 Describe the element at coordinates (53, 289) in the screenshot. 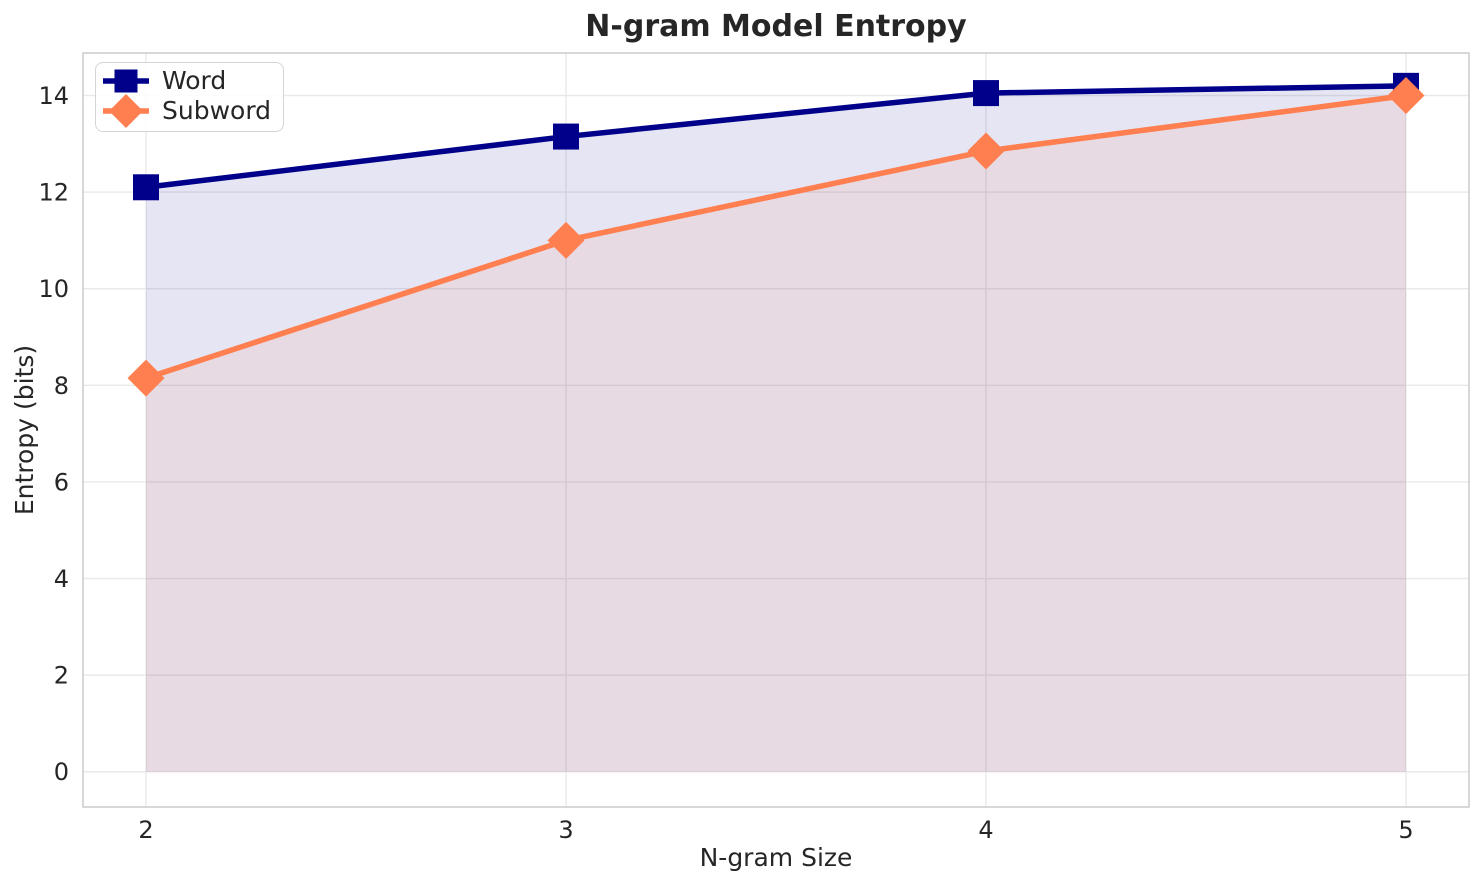

I see `y-tick-label: 10` at that location.